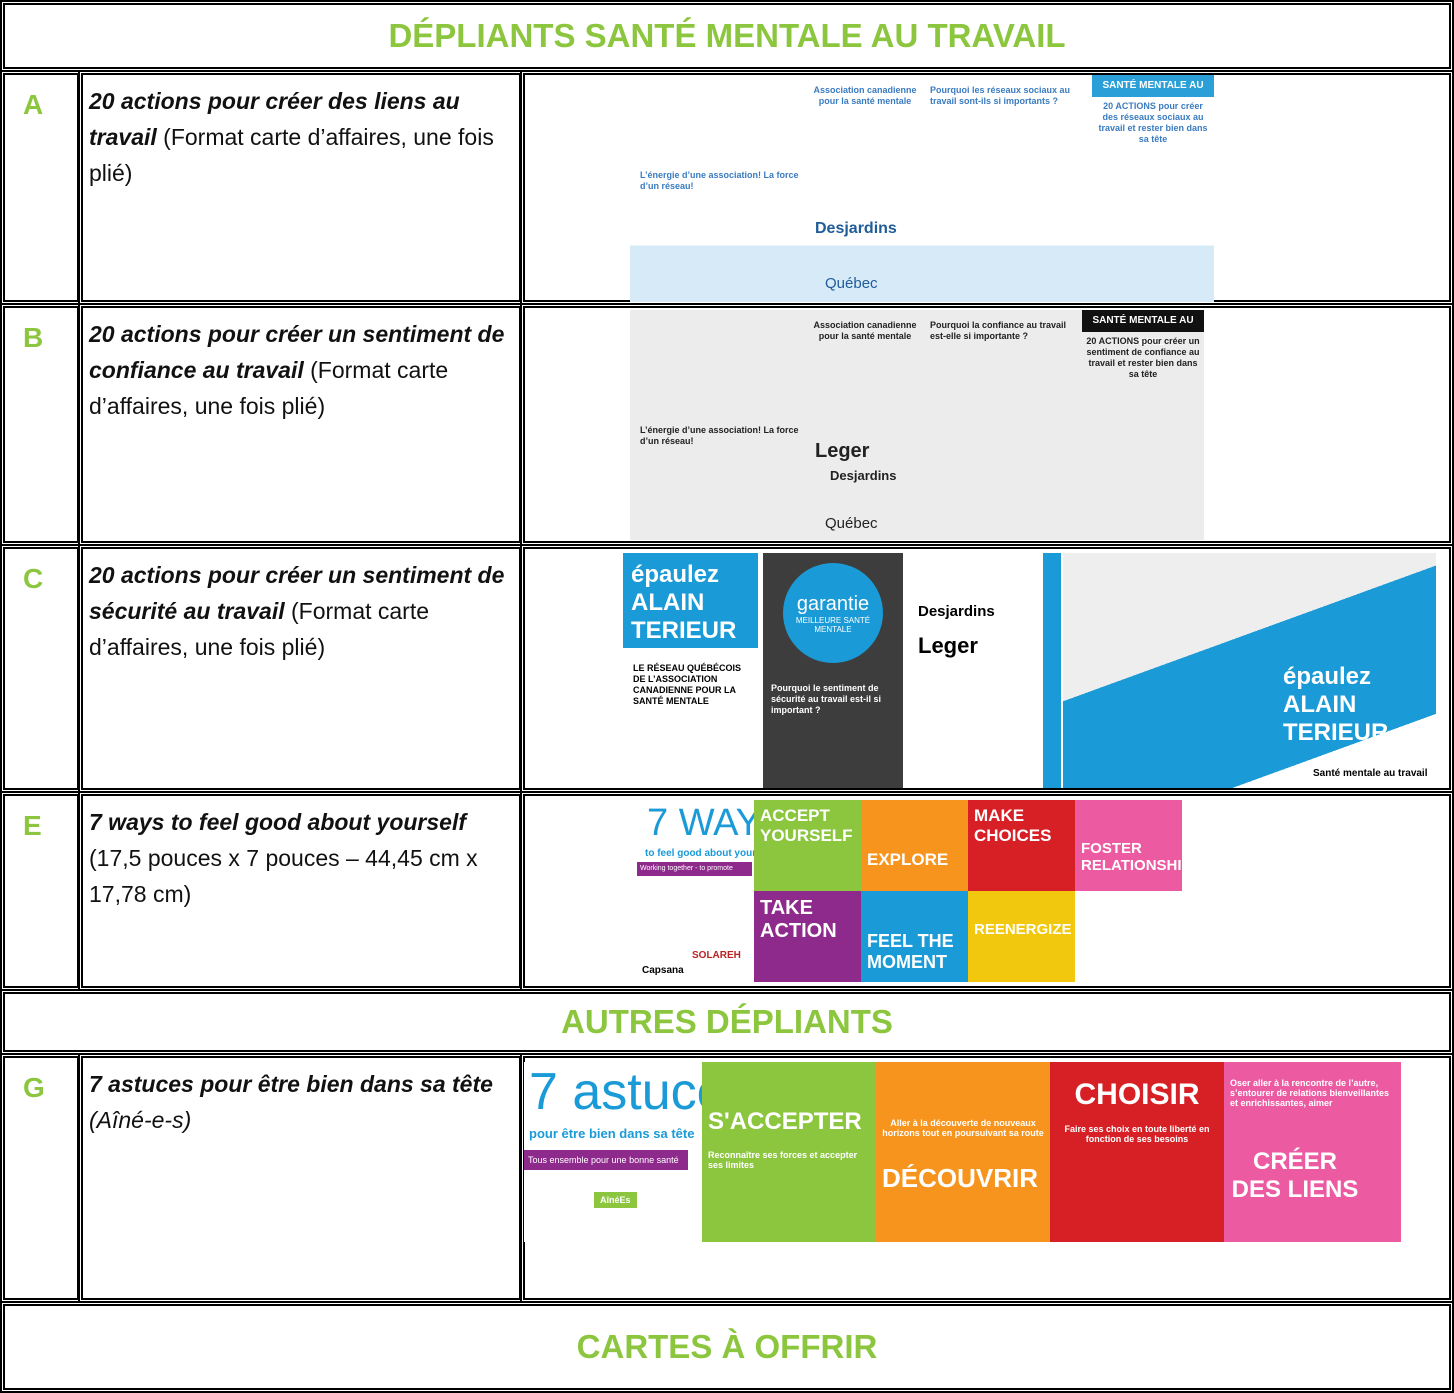 The height and width of the screenshot is (1393, 1454). I want to click on title: 7 astuces pour être bien dans sa tête, so click(291, 1084).